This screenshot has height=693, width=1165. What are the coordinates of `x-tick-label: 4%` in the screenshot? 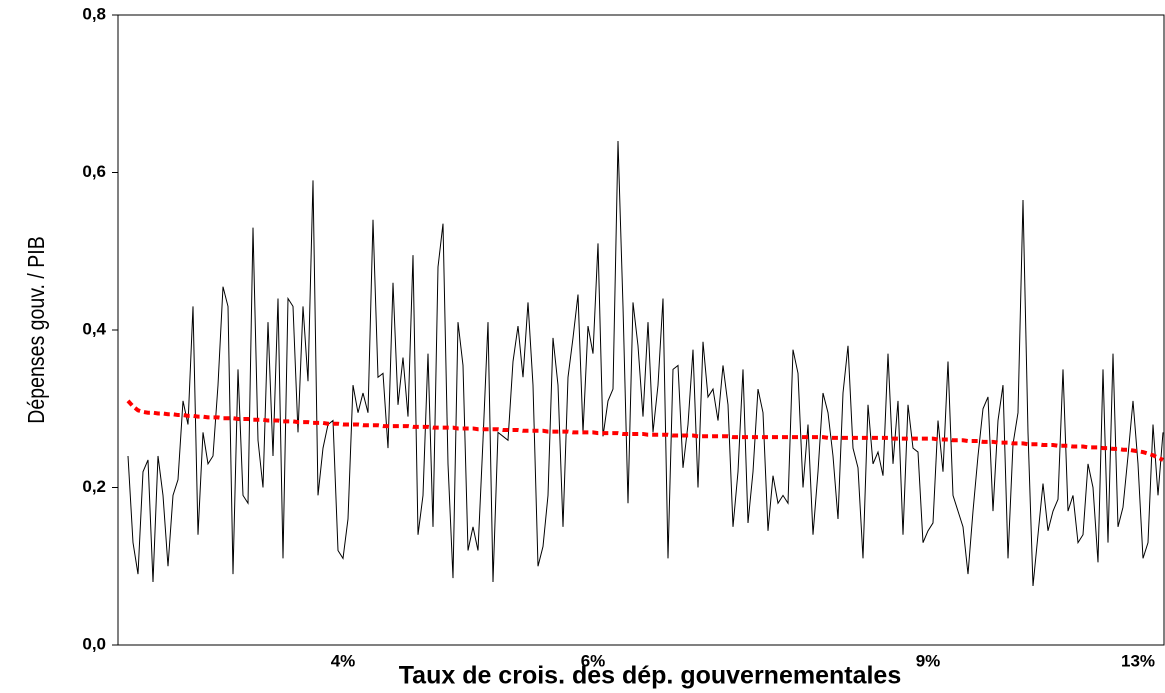 It's located at (343, 660).